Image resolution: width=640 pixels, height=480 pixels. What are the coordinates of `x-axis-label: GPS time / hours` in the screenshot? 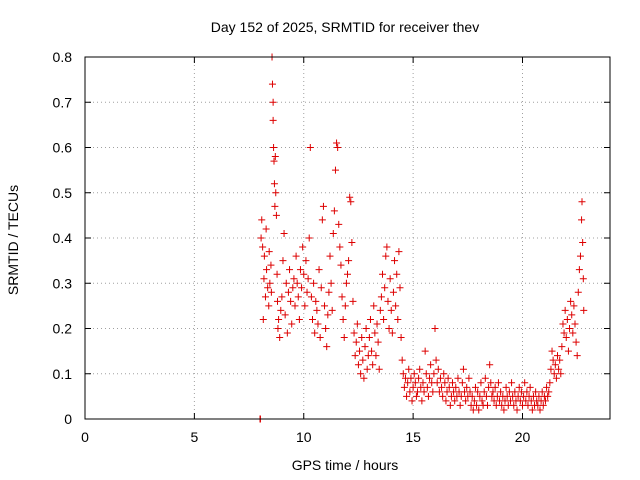 It's located at (345, 465).